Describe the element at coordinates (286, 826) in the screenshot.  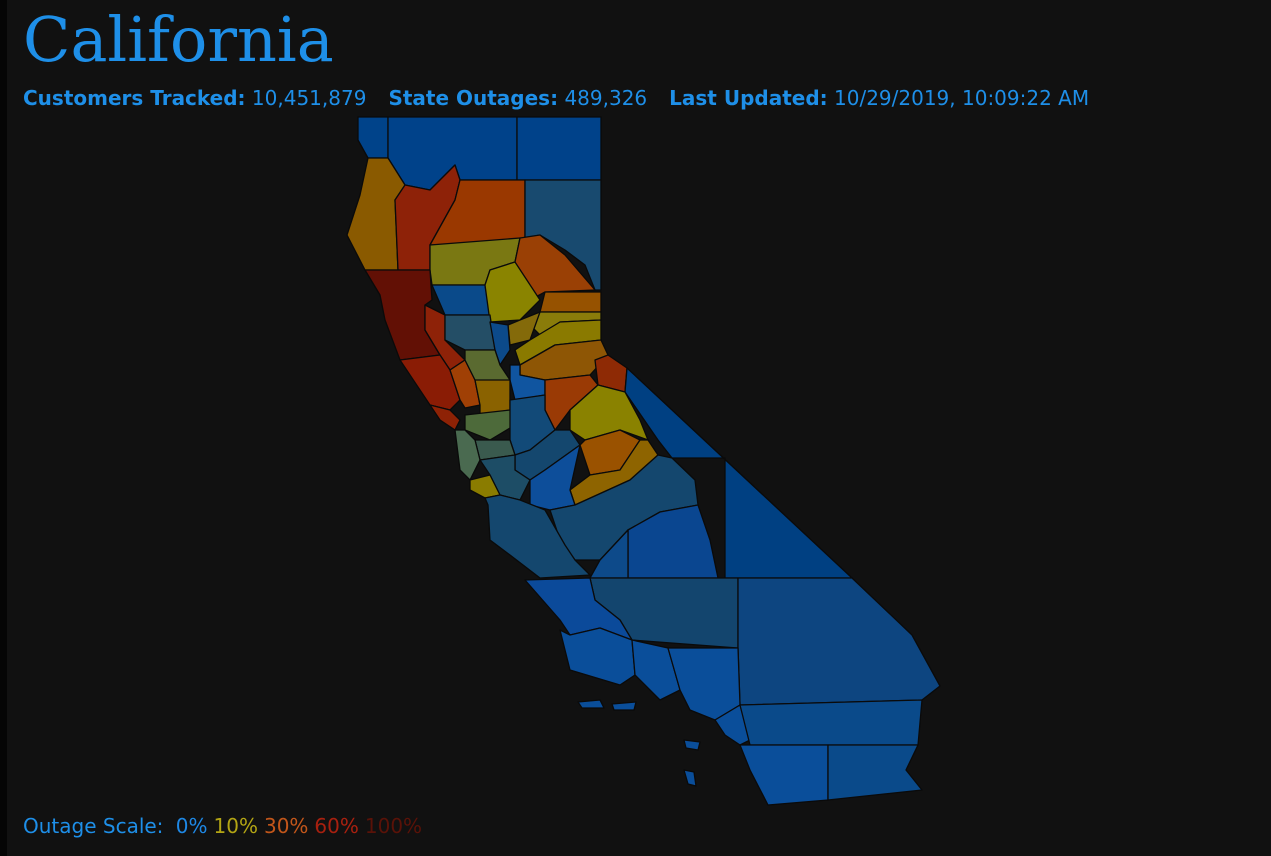
I see `scale-level: 30%` at that location.